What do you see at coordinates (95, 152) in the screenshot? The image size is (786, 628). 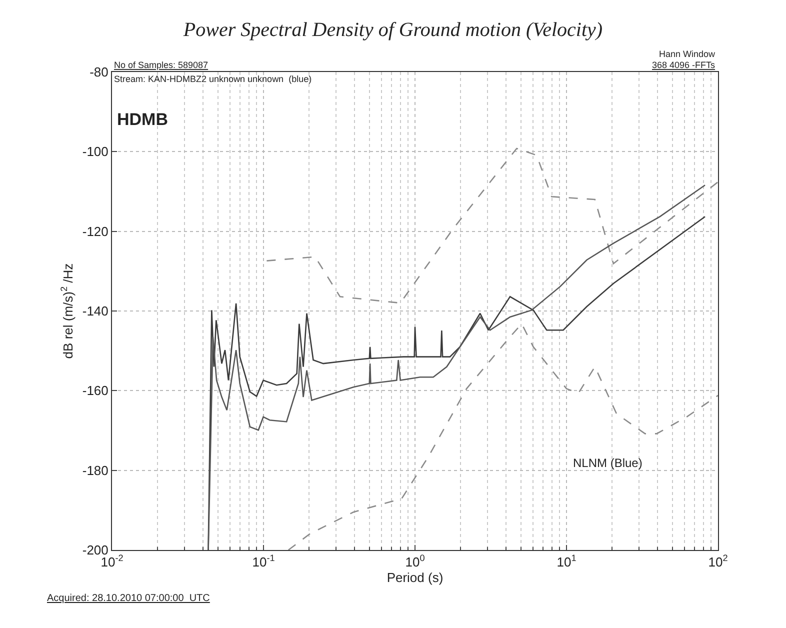 I see `y-tick-label: -100` at bounding box center [95, 152].